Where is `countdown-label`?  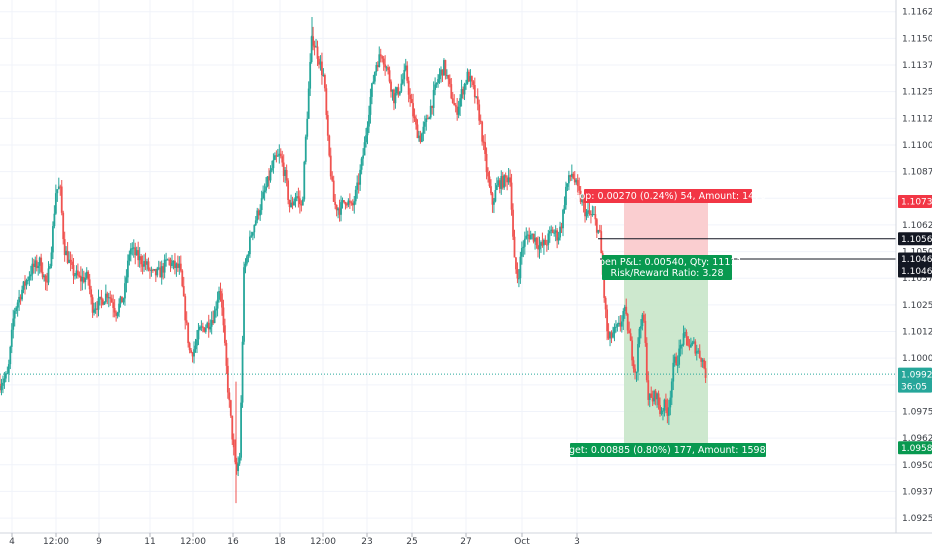 countdown-label is located at coordinates (915, 386).